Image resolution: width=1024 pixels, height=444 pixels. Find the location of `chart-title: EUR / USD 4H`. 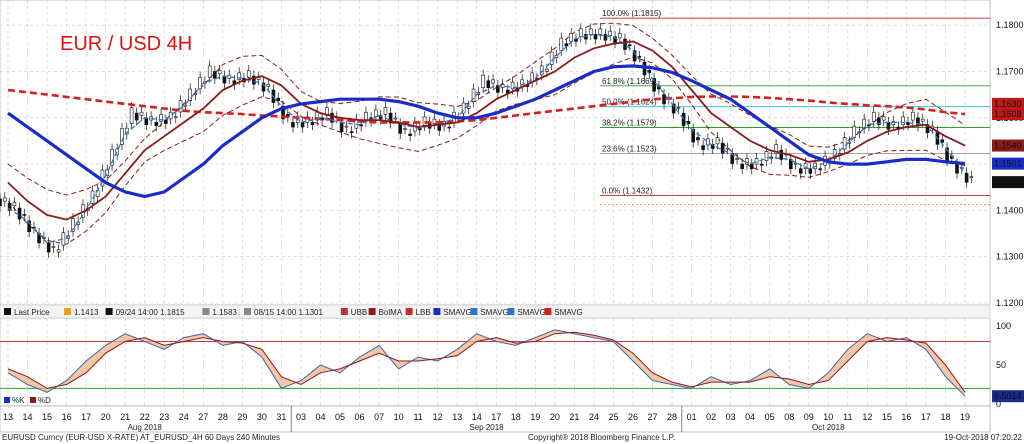

chart-title: EUR / USD 4H is located at coordinates (126, 44).